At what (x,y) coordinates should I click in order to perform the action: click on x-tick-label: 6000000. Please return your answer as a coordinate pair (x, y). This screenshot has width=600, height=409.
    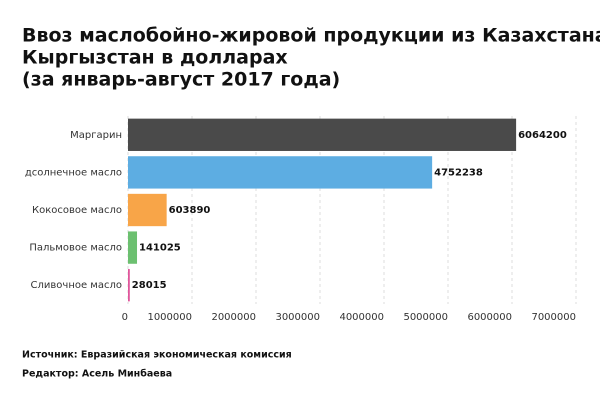
    Looking at the image, I should click on (489, 317).